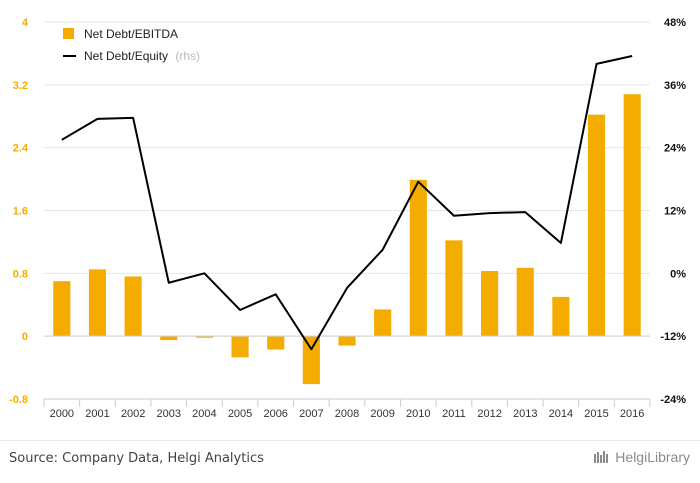  I want to click on x-tick-label: 2009, so click(382, 414).